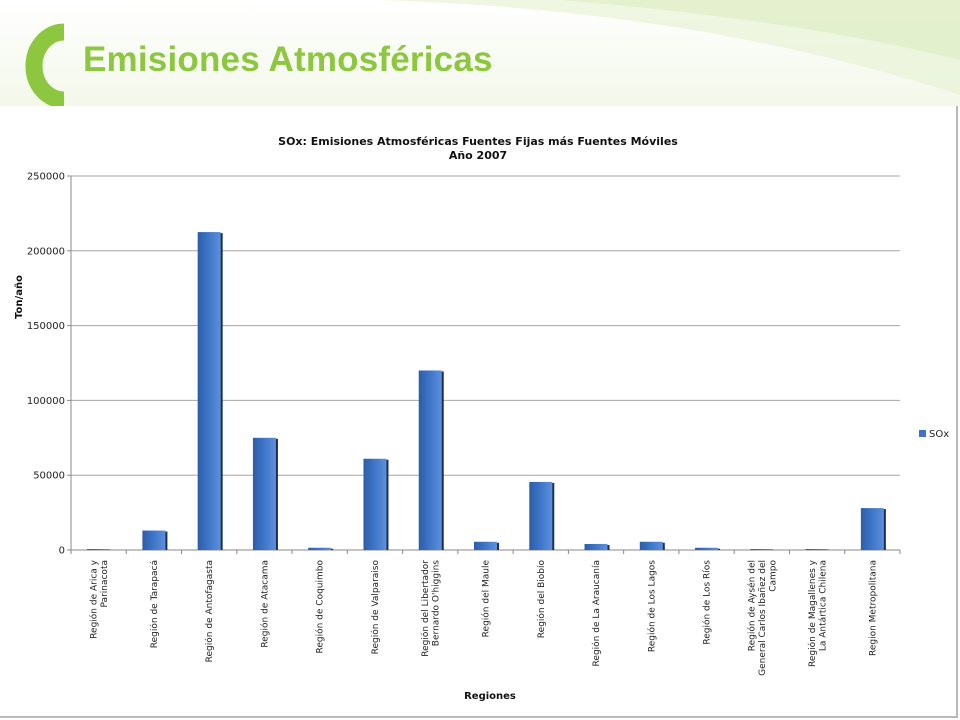 This screenshot has width=960, height=720. I want to click on x-tick-label: Región de Coquimbo, so click(320, 607).